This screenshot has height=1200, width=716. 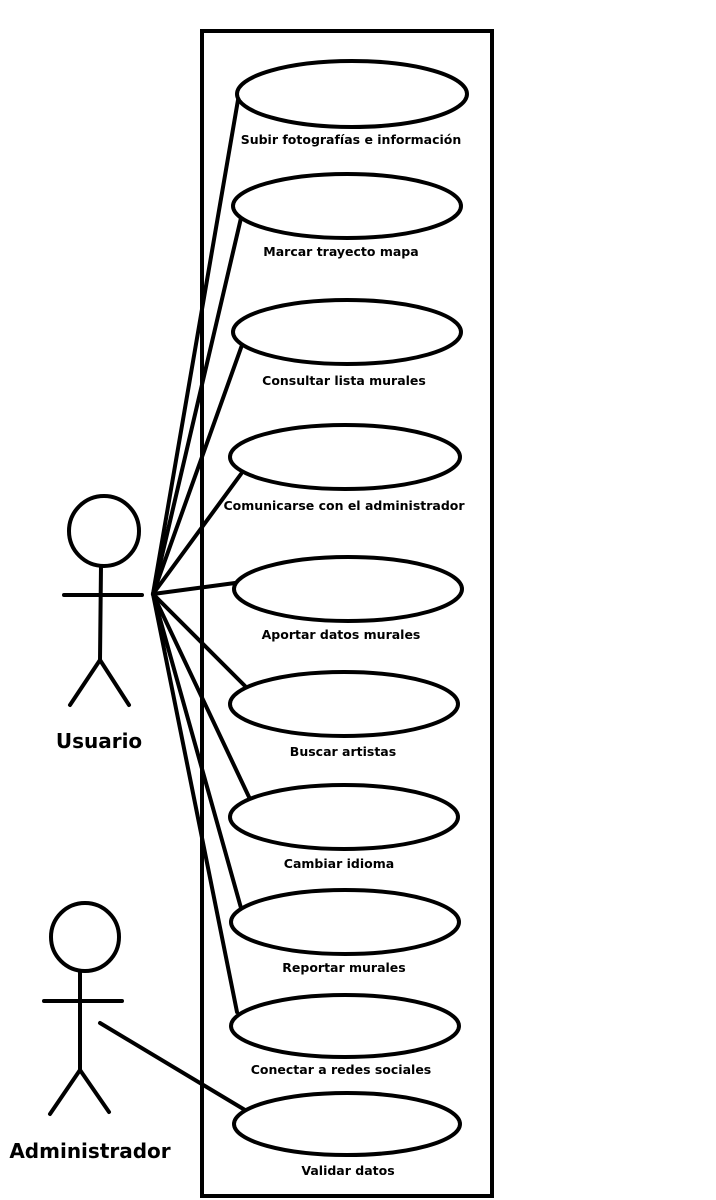 I want to click on actor-administrador: Administrador, so click(x=90, y=1032).